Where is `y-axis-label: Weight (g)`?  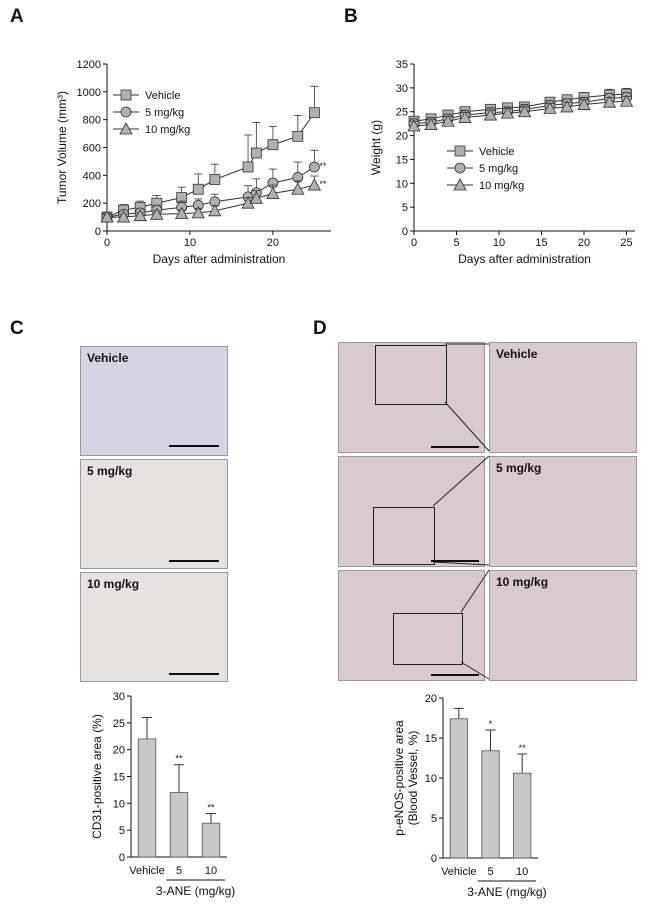 y-axis-label: Weight (g) is located at coordinates (376, 147).